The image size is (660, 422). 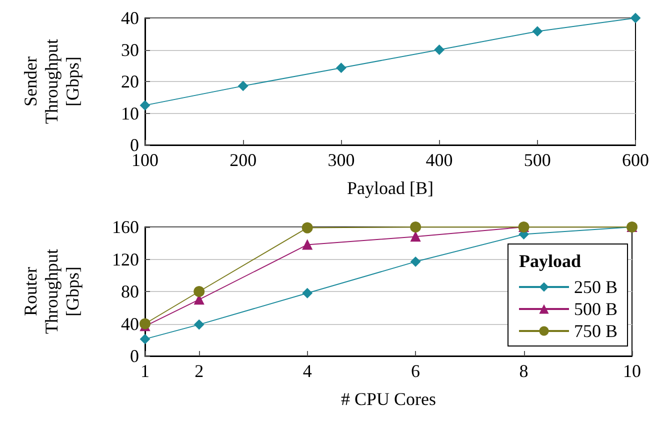 I want to click on x-tick-label: 6, so click(x=415, y=371).